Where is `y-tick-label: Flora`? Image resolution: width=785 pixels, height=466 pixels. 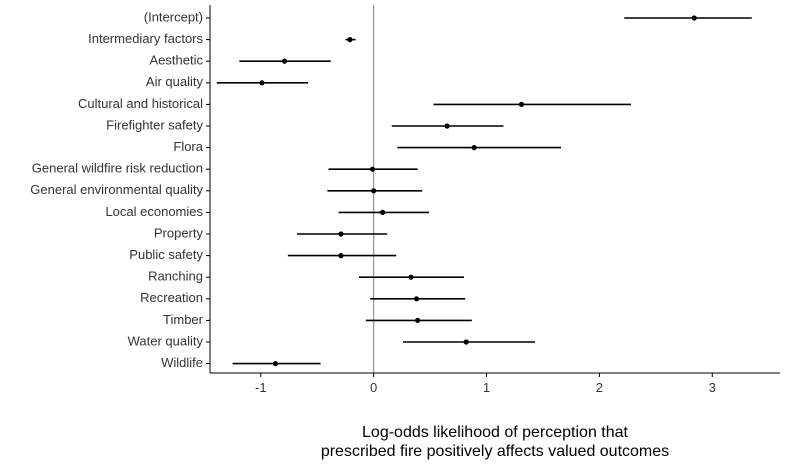 y-tick-label: Flora is located at coordinates (188, 146).